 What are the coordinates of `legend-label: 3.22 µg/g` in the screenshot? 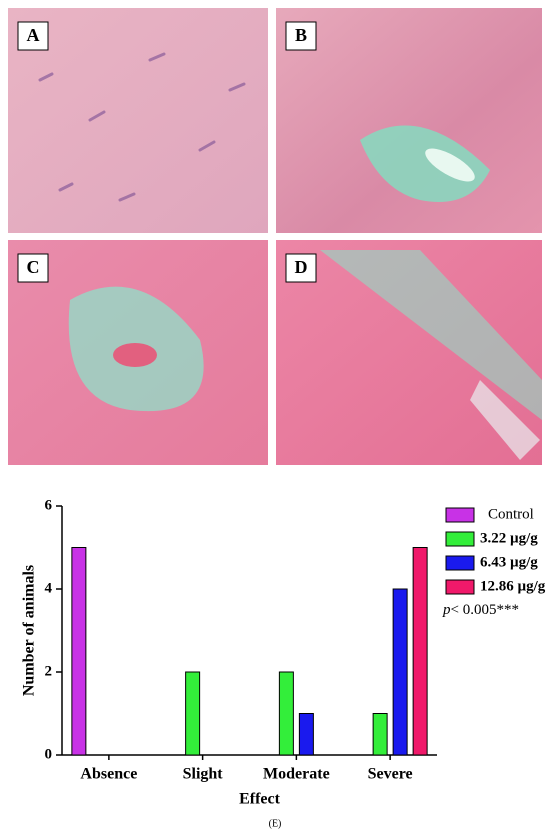 It's located at (509, 538).